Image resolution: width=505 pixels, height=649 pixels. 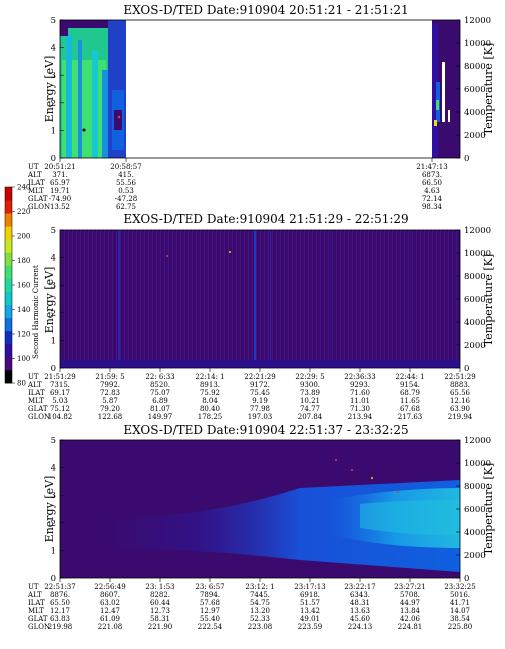 What do you see at coordinates (159, 377) in the screenshot?
I see `eph-value: 22: 6:33` at bounding box center [159, 377].